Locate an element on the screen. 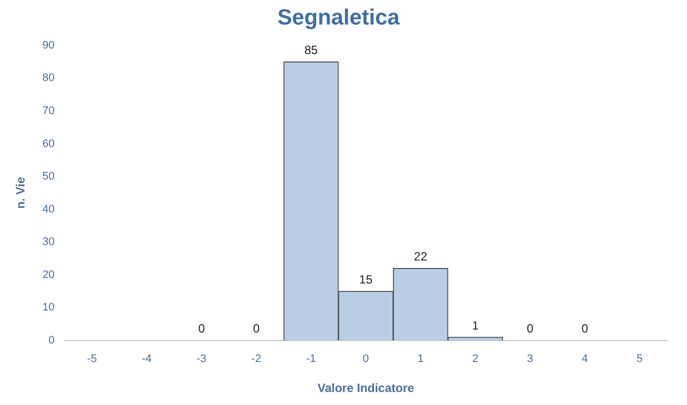  chart-title: Segnaletica is located at coordinates (338, 17).